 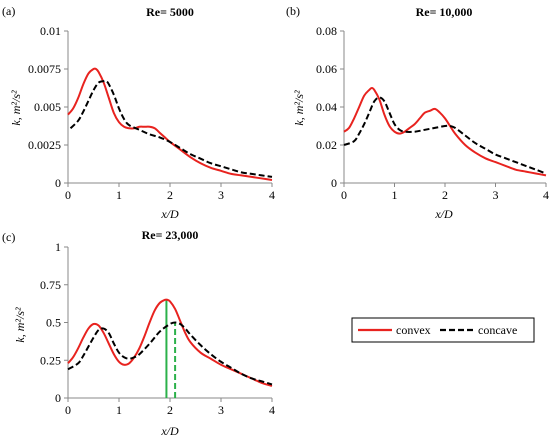 I want to click on panel-c-ytick-label: 0.25, so click(x=50, y=360).